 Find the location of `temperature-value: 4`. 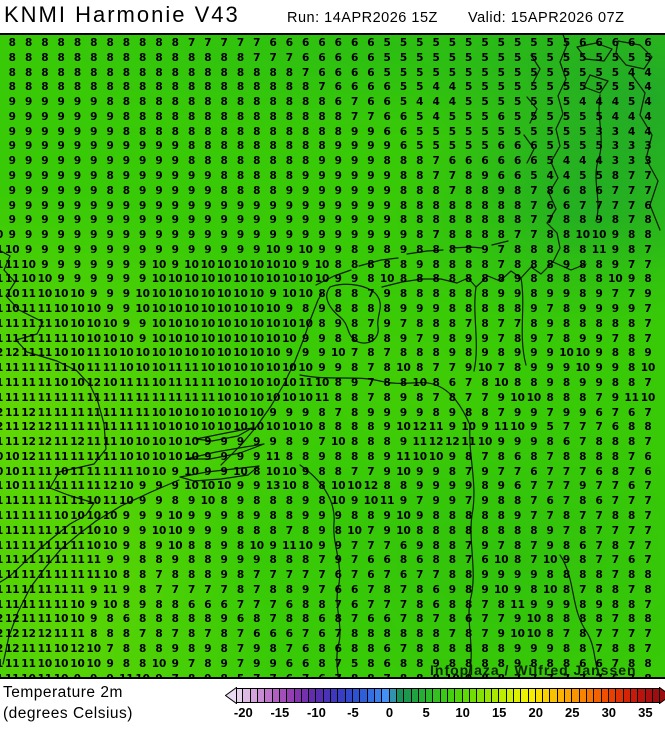

temperature-value: 4 is located at coordinates (452, 102).